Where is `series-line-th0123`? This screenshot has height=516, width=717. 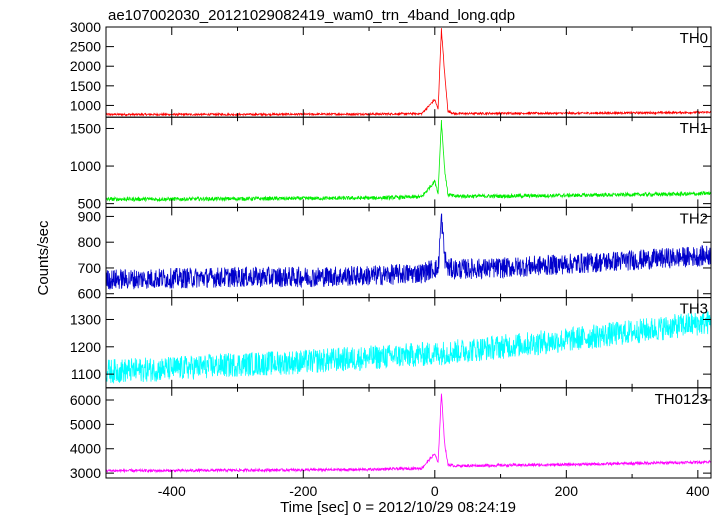
series-line-th0123 is located at coordinates (408, 433).